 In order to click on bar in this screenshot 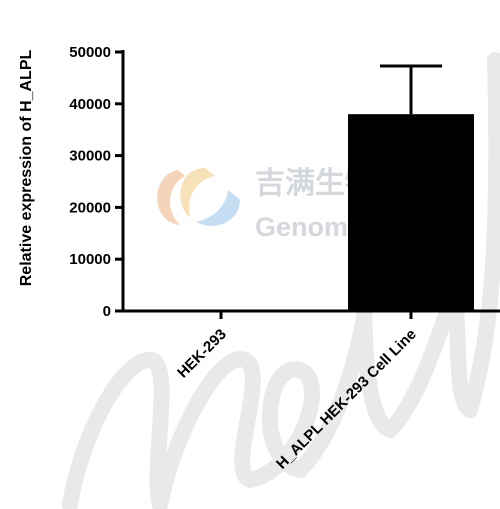, I will do `click(411, 212)`.